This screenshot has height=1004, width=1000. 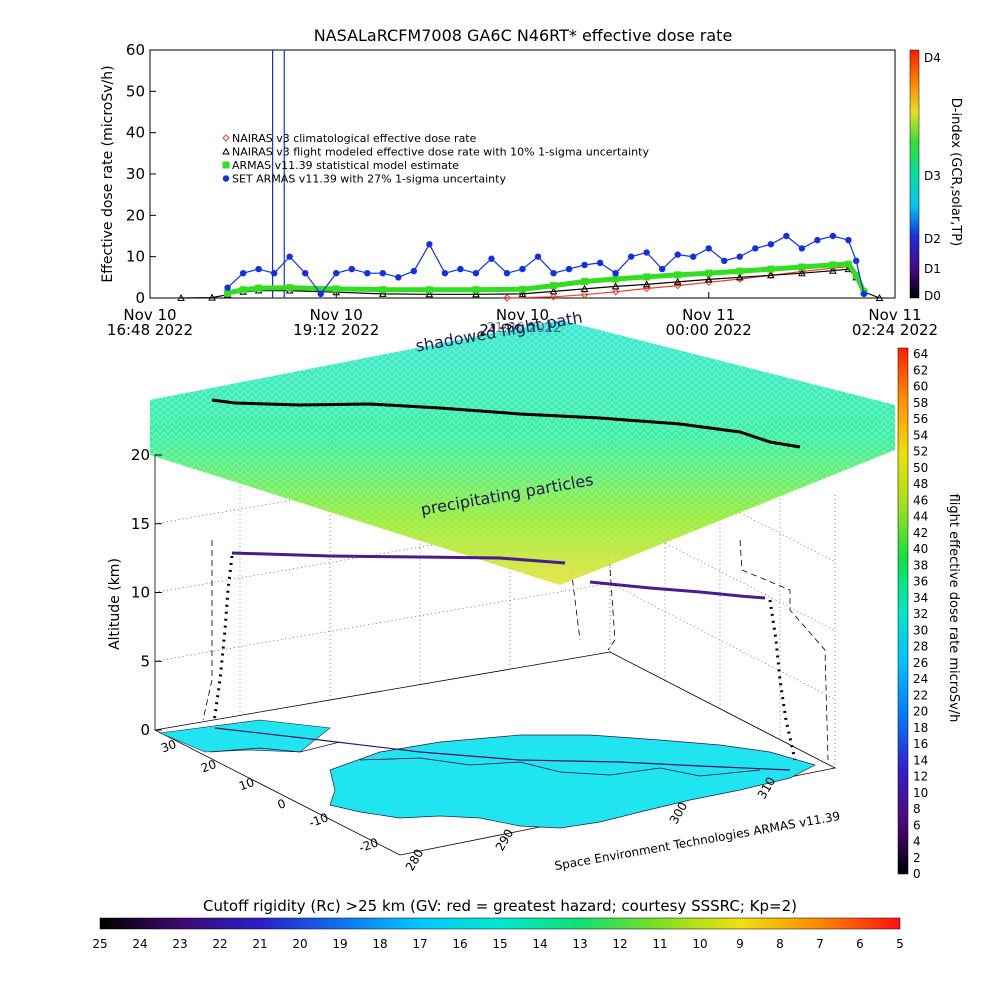 What do you see at coordinates (920, 744) in the screenshot?
I see `flight-dose-tick: 16` at bounding box center [920, 744].